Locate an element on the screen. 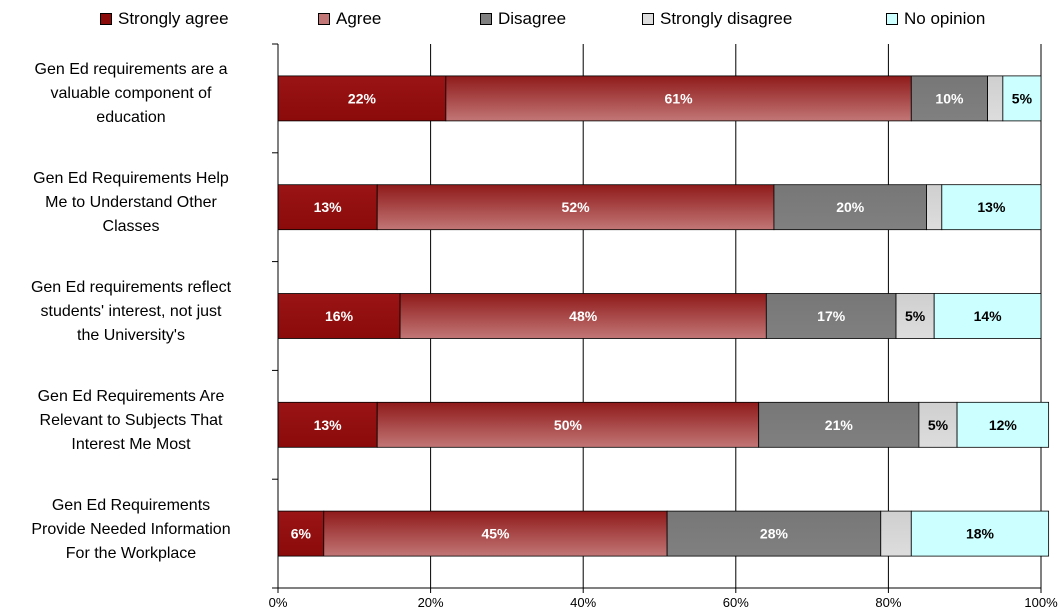 This screenshot has height=611, width=1063. data-label: 6% is located at coordinates (301, 534).